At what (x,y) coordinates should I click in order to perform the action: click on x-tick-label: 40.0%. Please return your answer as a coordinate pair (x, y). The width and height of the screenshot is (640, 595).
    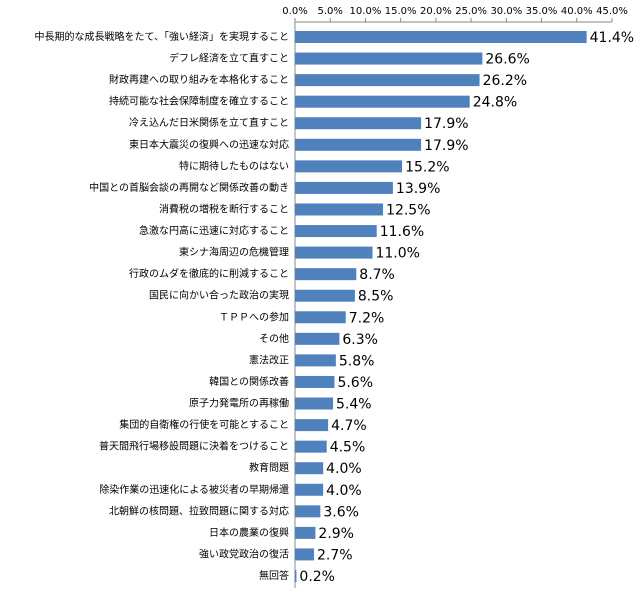
    Looking at the image, I should click on (577, 11).